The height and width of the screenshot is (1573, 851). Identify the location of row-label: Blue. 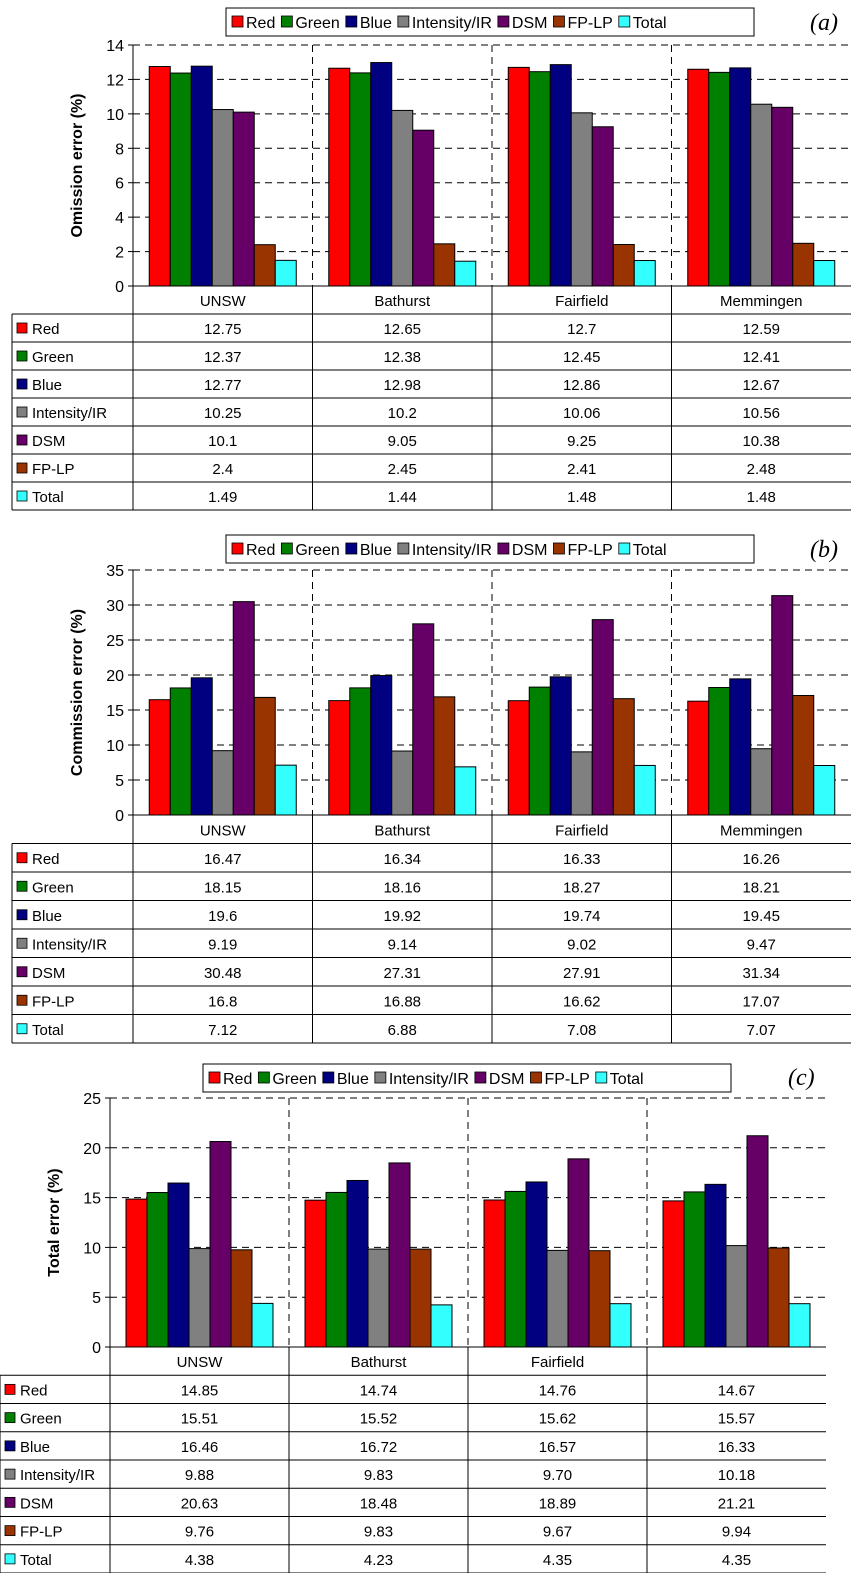
(47, 916).